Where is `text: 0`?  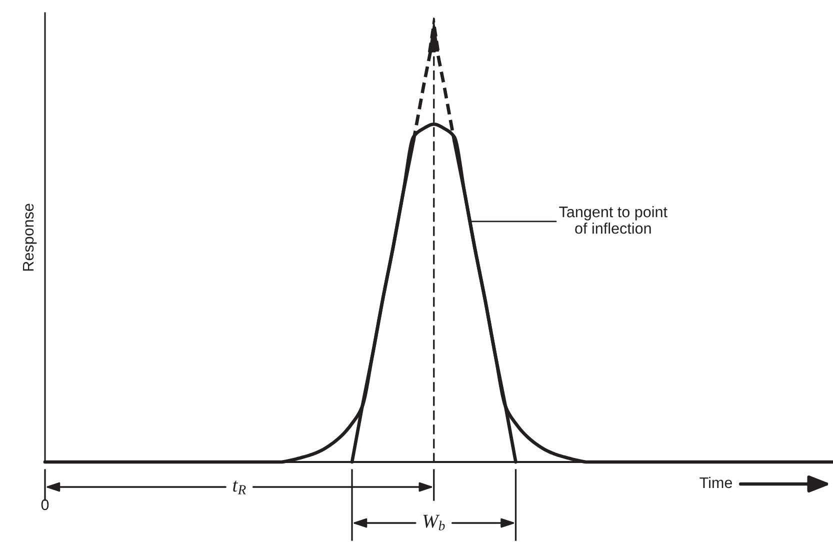
text: 0 is located at coordinates (45, 504).